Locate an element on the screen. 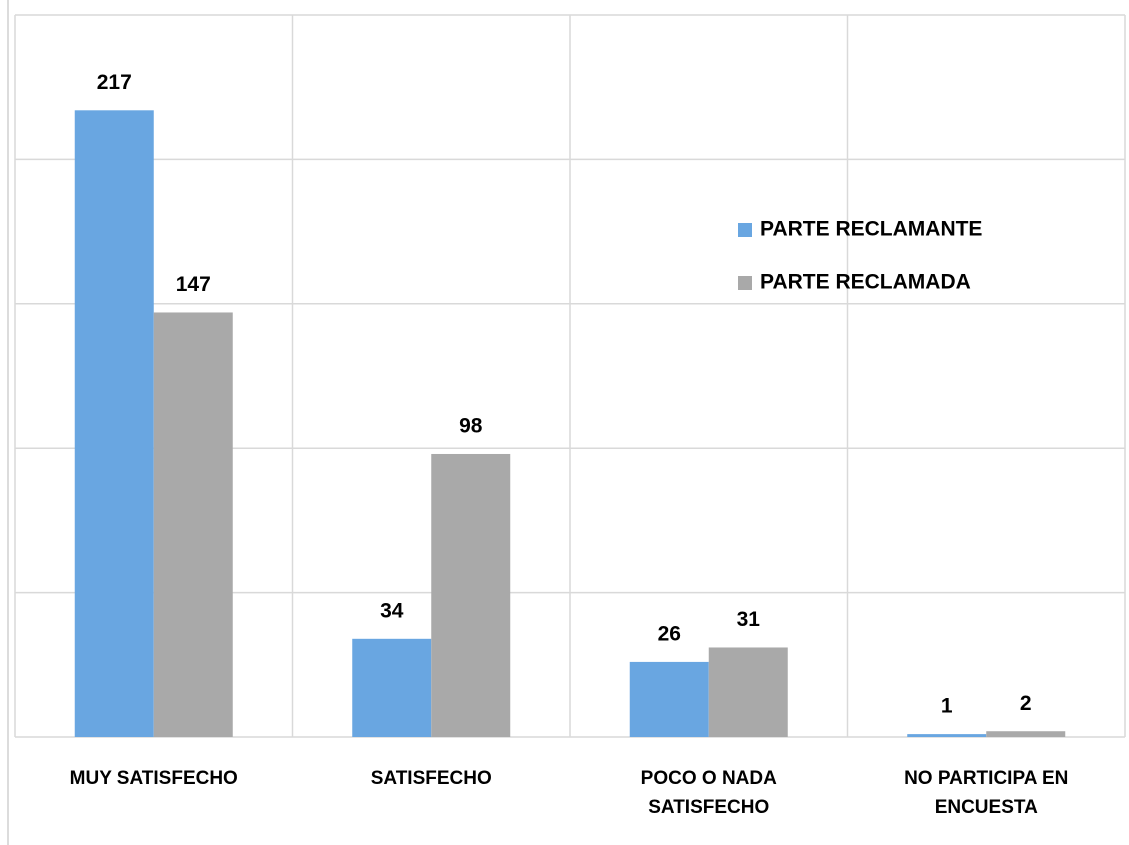  legend-label: PARTE RECLAMADA is located at coordinates (865, 282).